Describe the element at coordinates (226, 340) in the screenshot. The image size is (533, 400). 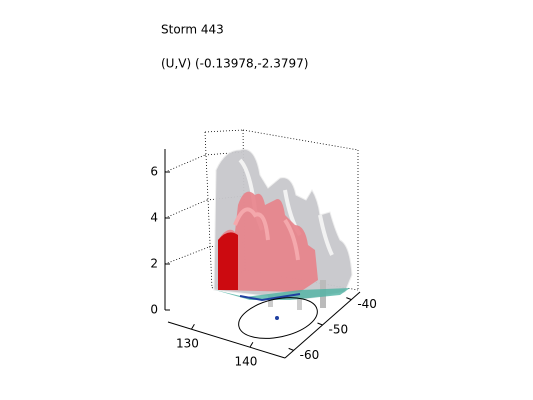
I see `x-axis` at that location.